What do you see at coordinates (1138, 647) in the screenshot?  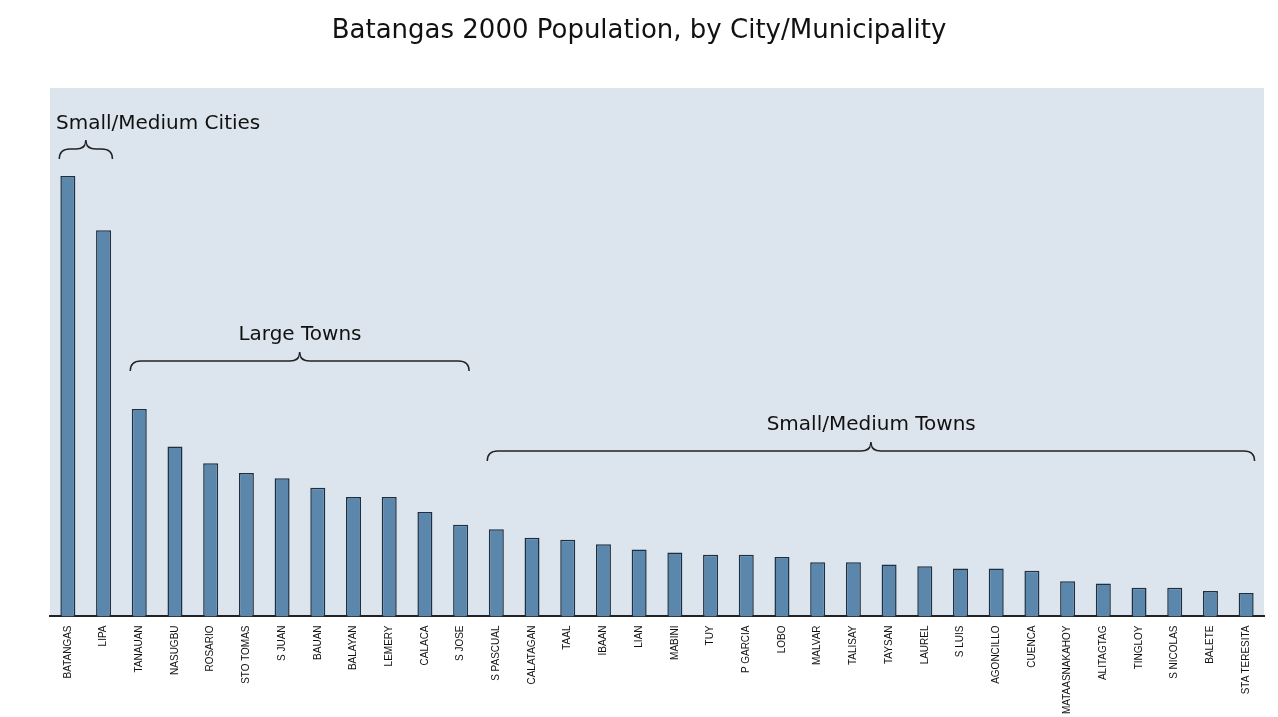 I see `x-tick-label: TINGLOY` at bounding box center [1138, 647].